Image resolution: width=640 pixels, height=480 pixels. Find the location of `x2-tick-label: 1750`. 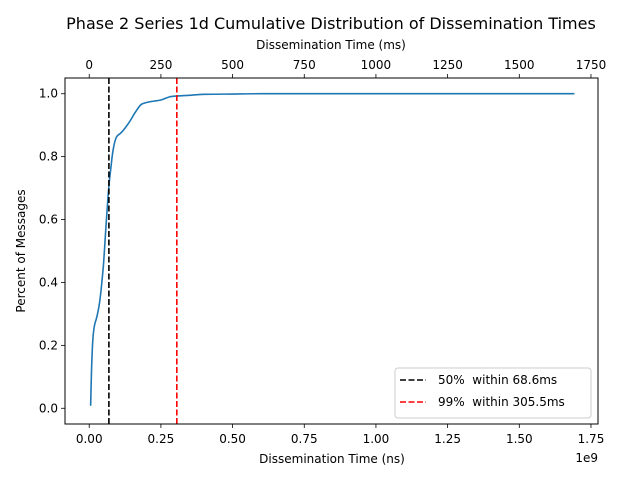

x2-tick-label: 1750 is located at coordinates (591, 65).